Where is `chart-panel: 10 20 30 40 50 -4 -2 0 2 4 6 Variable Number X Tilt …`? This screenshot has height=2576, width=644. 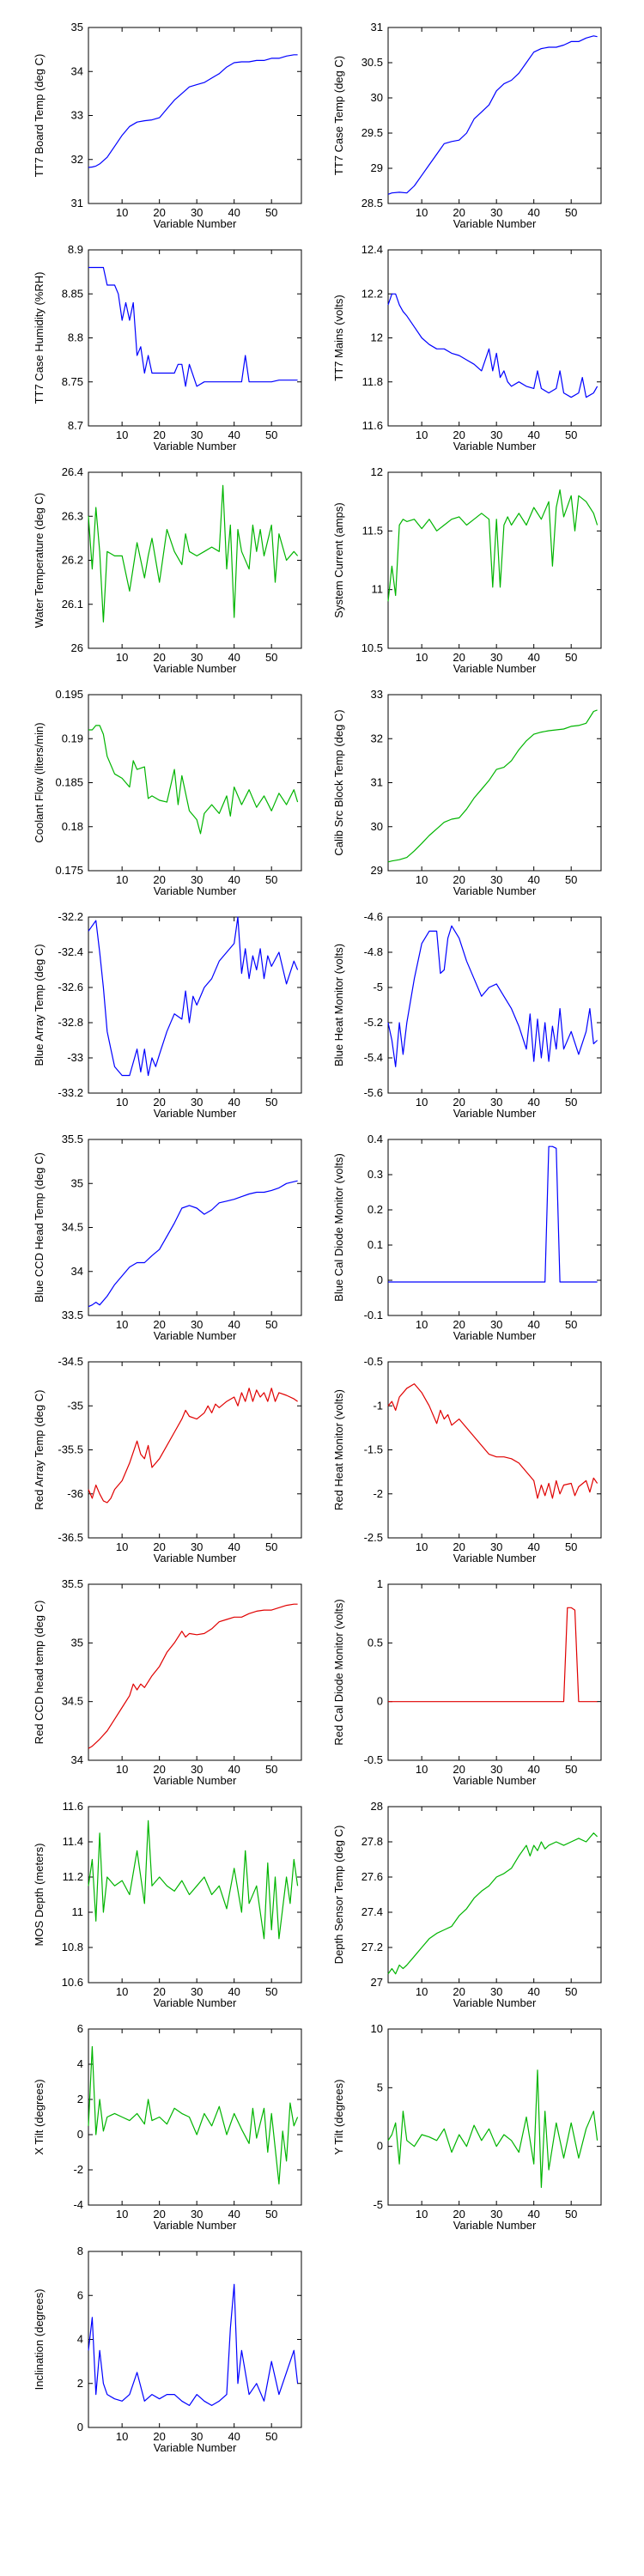 chart-panel: 10 20 30 40 50 -4 -2 0 2 4 6 Variable Number X Tilt … is located at coordinates (167, 2127).